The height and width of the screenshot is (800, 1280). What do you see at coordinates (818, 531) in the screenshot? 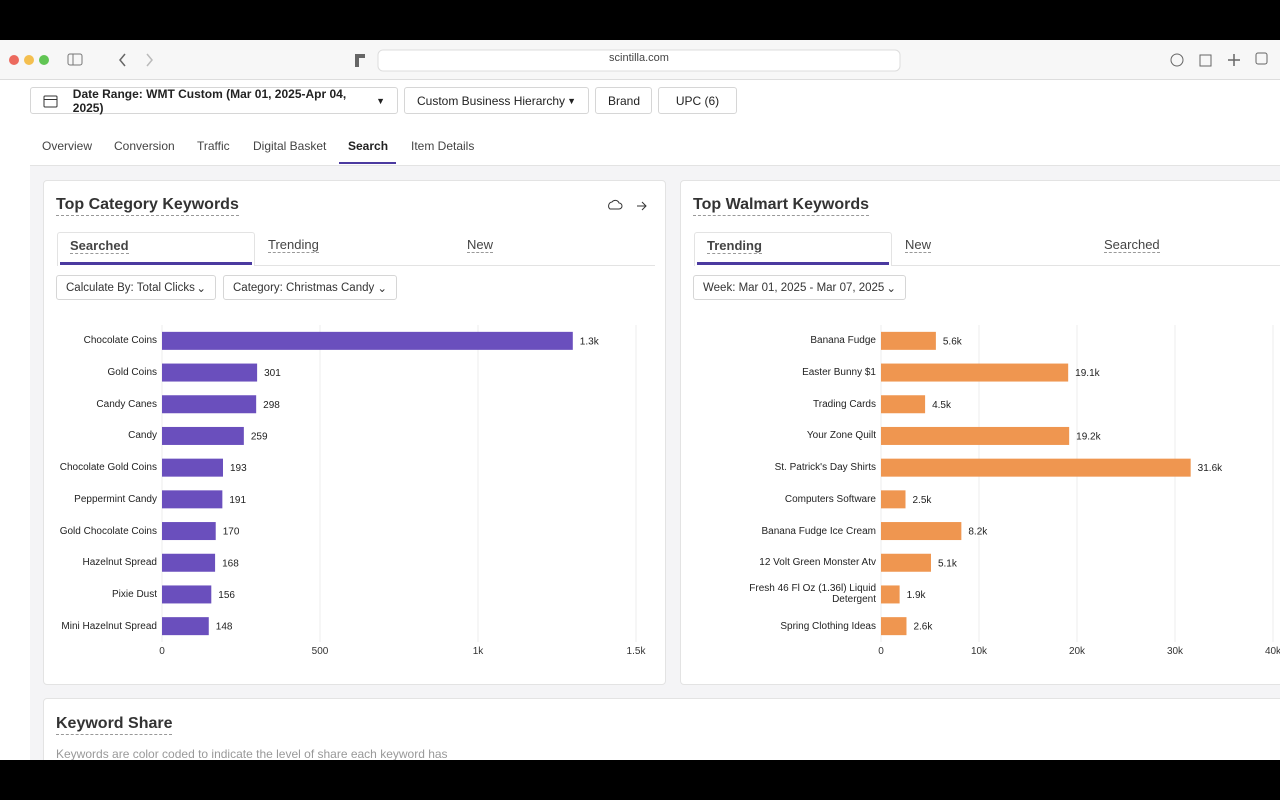
I see `y-tick-label: Banana Fudge Ice Cream` at bounding box center [818, 531].